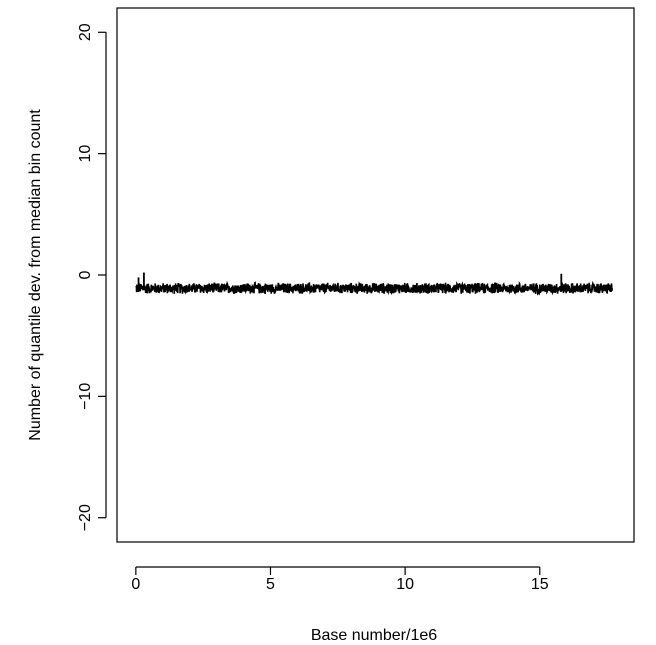 This screenshot has width=656, height=645. Describe the element at coordinates (374, 635) in the screenshot. I see `x-axis-label: Base number/1e6` at that location.